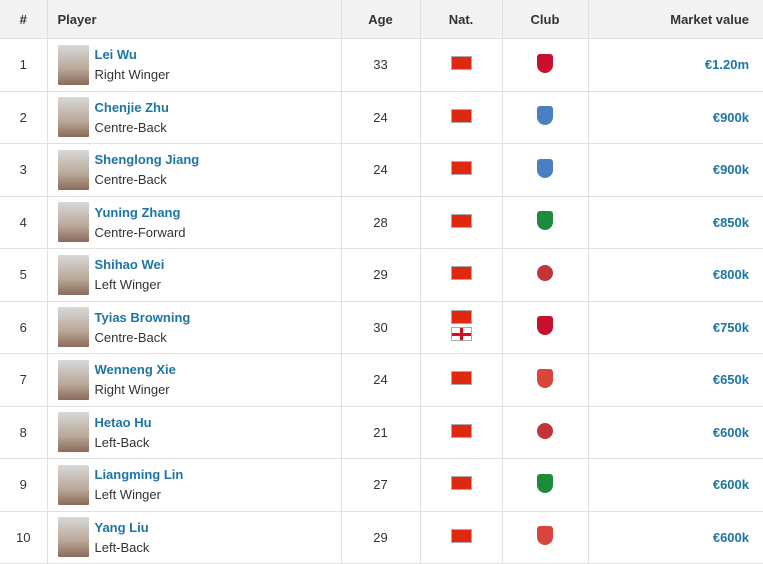 Image resolution: width=763 pixels, height=564 pixels. Describe the element at coordinates (194, 19) in the screenshot. I see `player-header: Player` at that location.